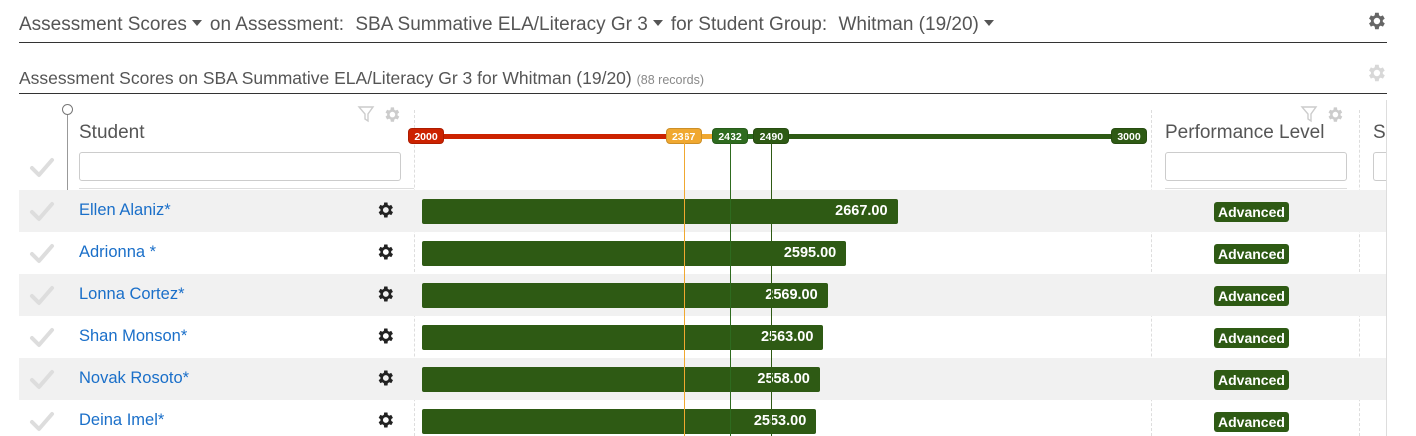 This screenshot has width=1416, height=436. What do you see at coordinates (953, 136) in the screenshot?
I see `scale-bar-advanced` at bounding box center [953, 136].